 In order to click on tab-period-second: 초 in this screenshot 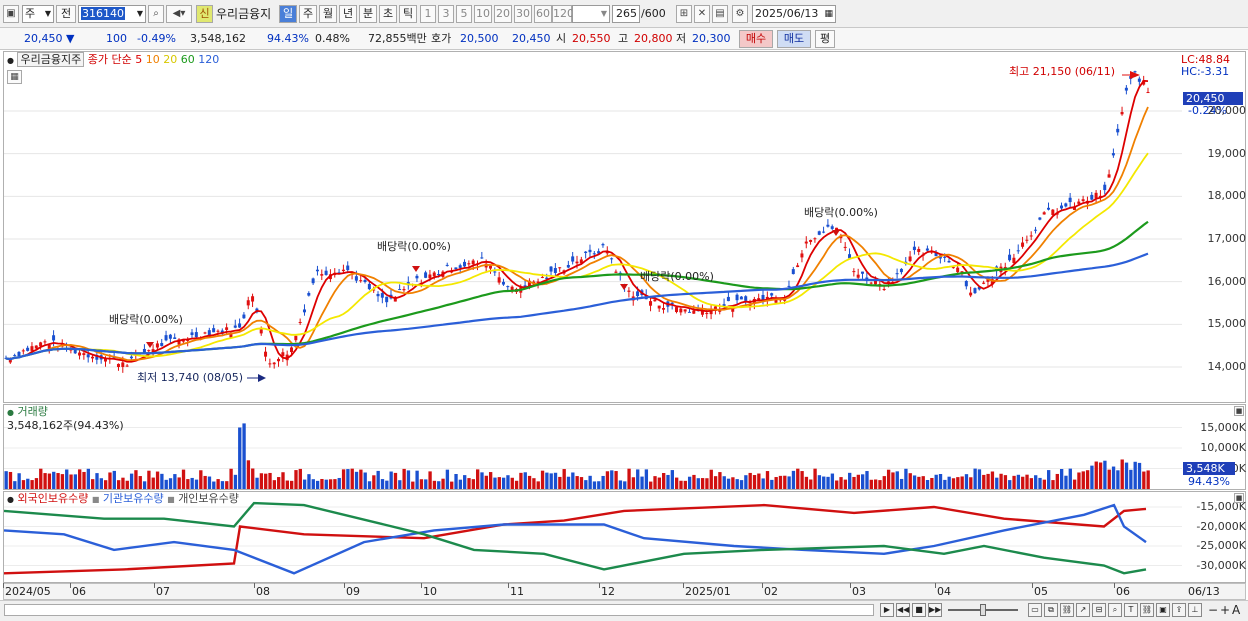, I will do `click(388, 14)`.